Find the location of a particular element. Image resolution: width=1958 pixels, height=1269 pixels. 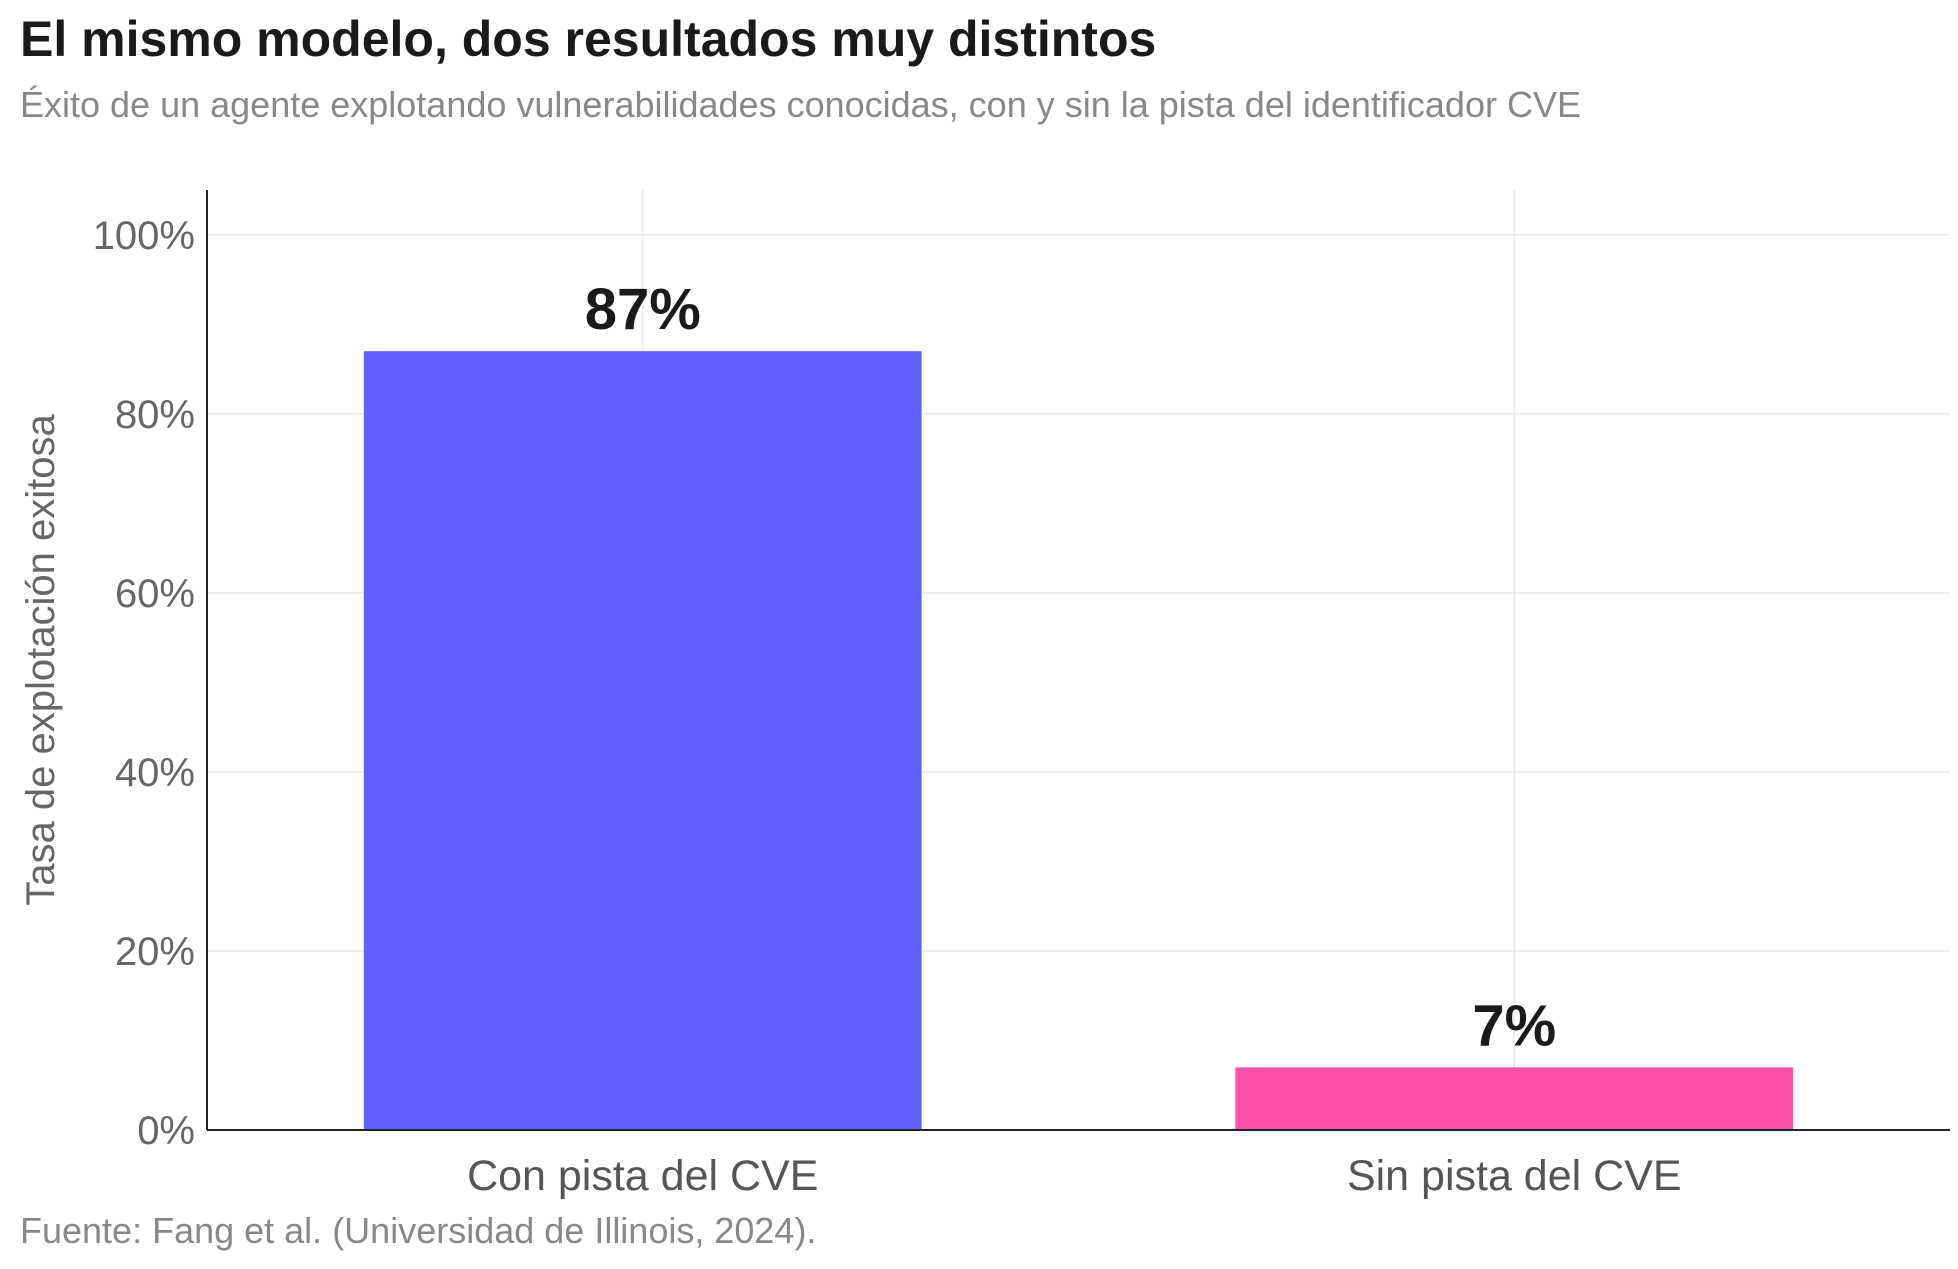

y-axis-label: Tasa de explotación exitosa is located at coordinates (41, 660).